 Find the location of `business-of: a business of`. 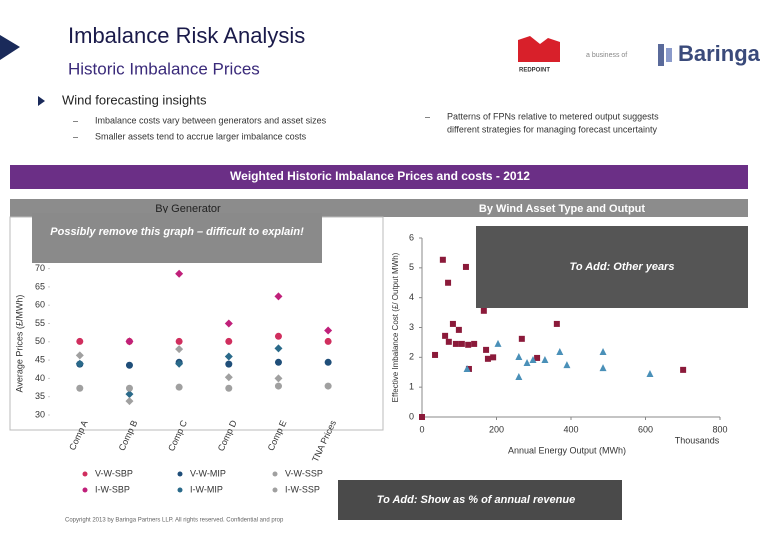

business-of: a business of is located at coordinates (606, 55).